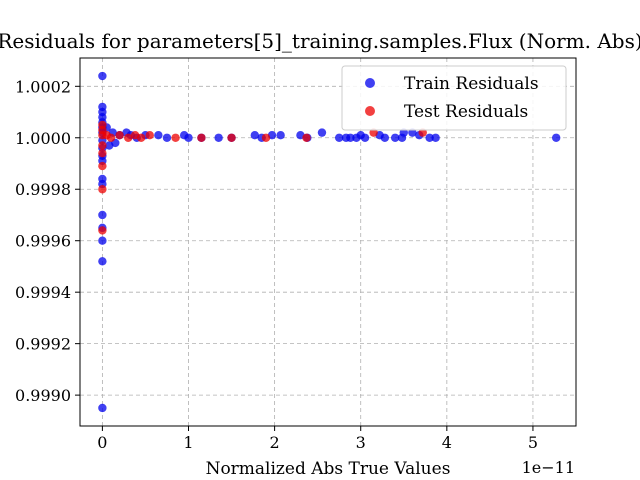  I want to click on legend-train-label: Train Residuals, so click(471, 84).